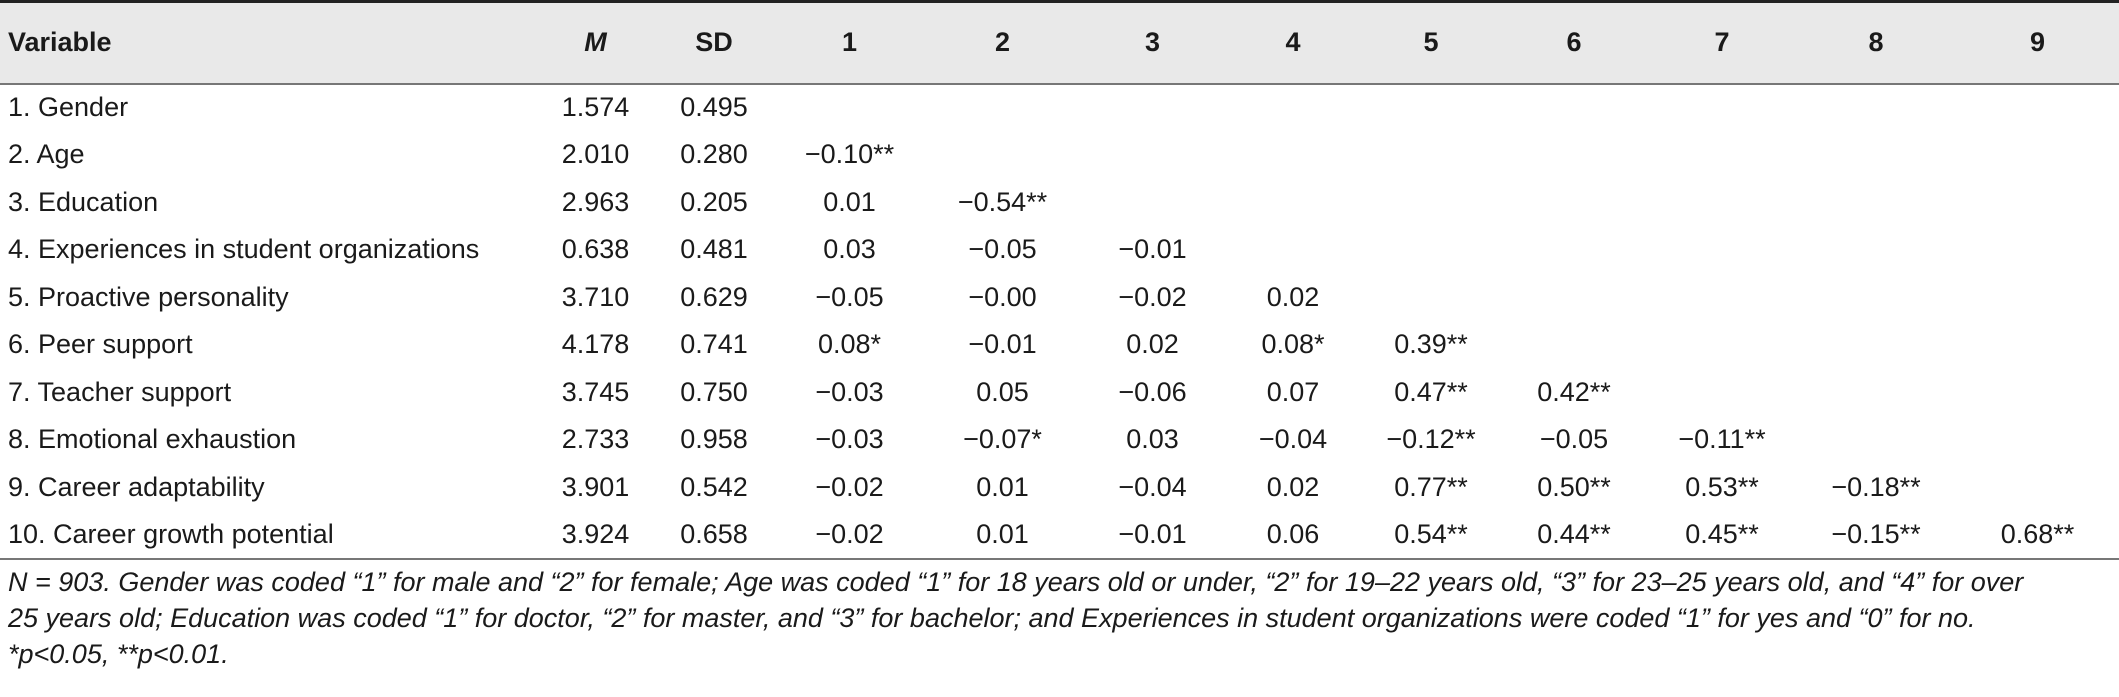  What do you see at coordinates (1574, 42) in the screenshot?
I see `header-col-6: 6` at bounding box center [1574, 42].